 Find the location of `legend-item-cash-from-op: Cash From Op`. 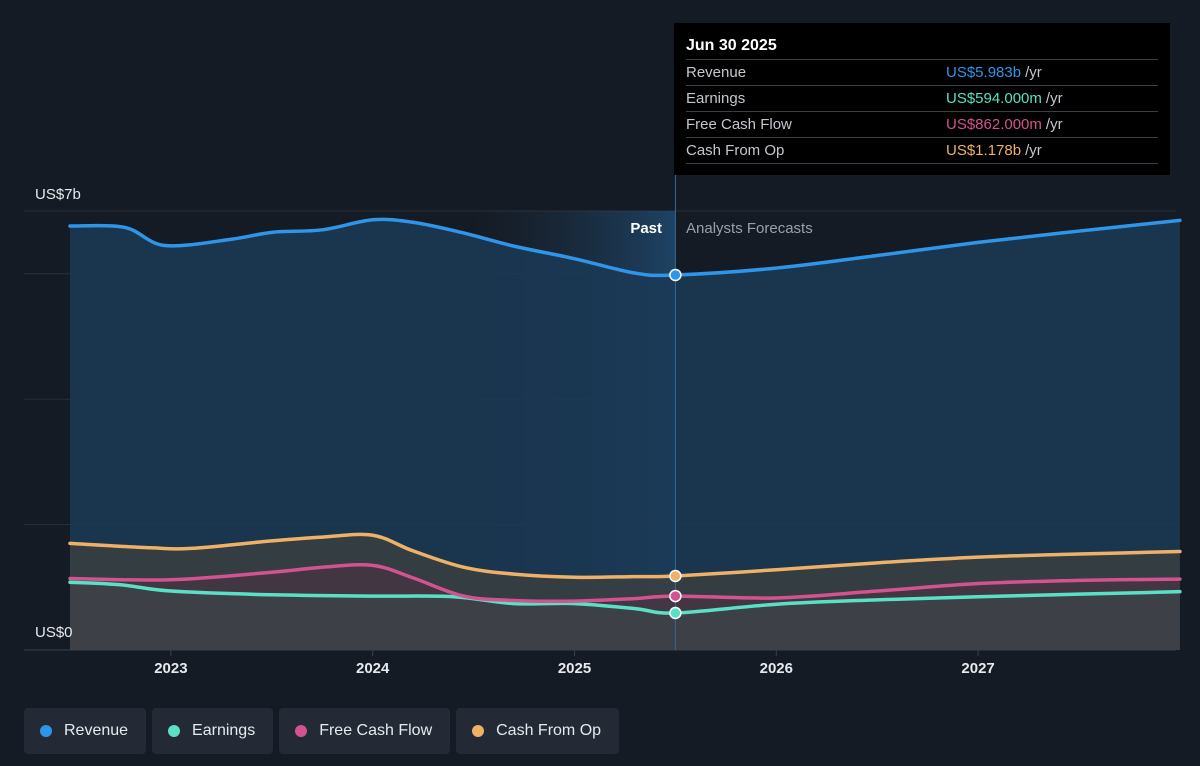

legend-item-cash-from-op: Cash From Op is located at coordinates (538, 731).